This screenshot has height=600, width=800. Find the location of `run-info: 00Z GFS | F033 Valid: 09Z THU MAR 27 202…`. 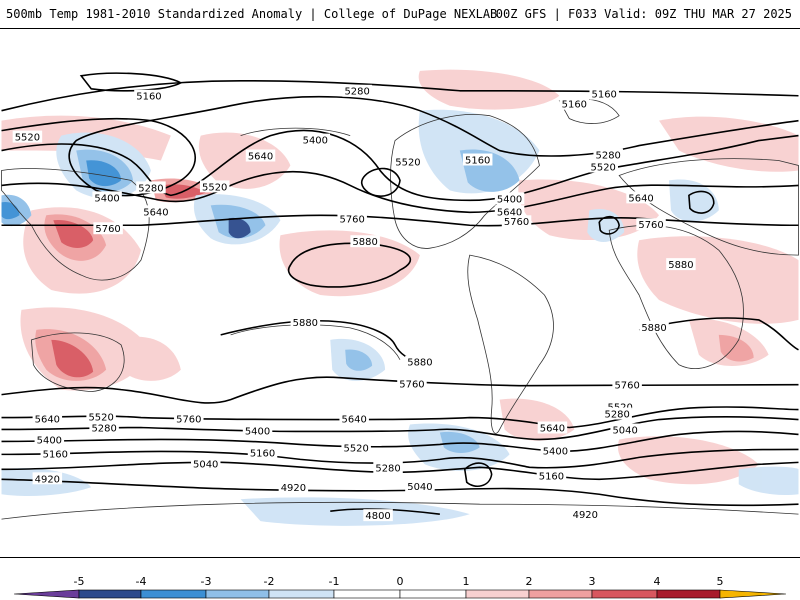

run-info: 00Z GFS | F033 Valid: 09Z THU MAR 27 202… is located at coordinates (643, 14).